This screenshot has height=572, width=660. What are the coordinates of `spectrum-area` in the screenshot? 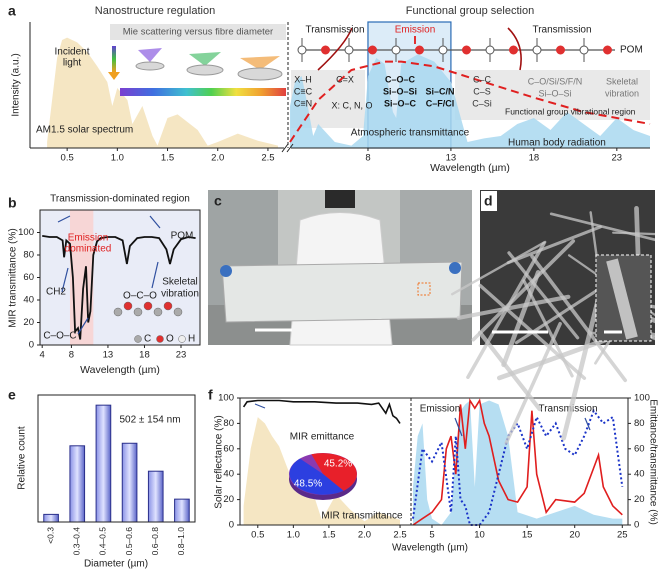 It's located at (162, 92).